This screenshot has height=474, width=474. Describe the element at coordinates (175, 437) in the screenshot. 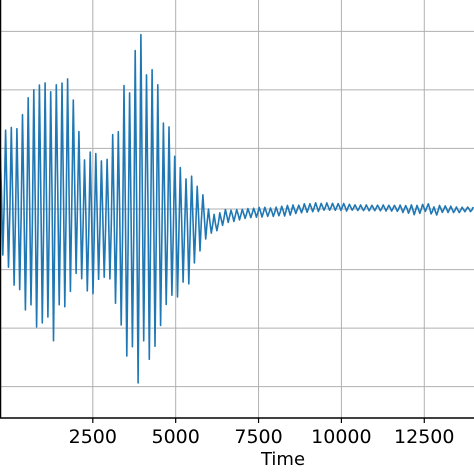

I see `x-tick-label-1: 5000` at that location.